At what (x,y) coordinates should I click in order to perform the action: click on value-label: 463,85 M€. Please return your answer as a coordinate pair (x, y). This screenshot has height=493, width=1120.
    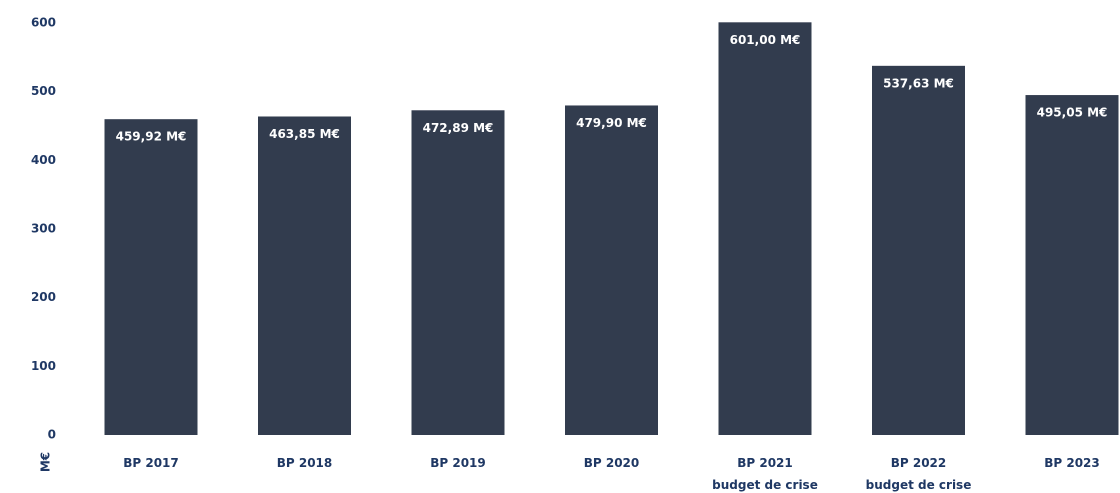
    Looking at the image, I should click on (304, 134).